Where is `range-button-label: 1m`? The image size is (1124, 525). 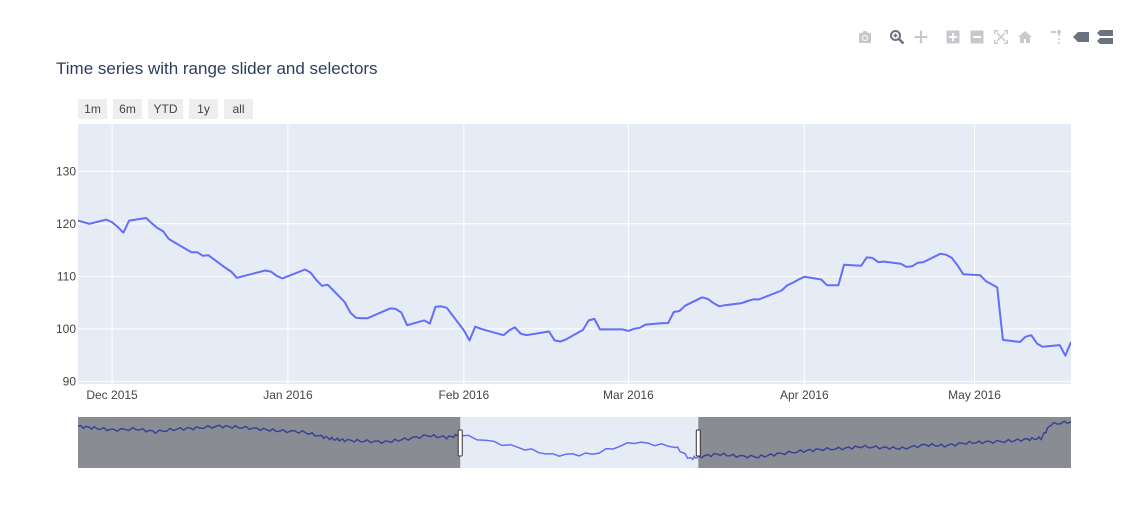 range-button-label: 1m is located at coordinates (92, 109).